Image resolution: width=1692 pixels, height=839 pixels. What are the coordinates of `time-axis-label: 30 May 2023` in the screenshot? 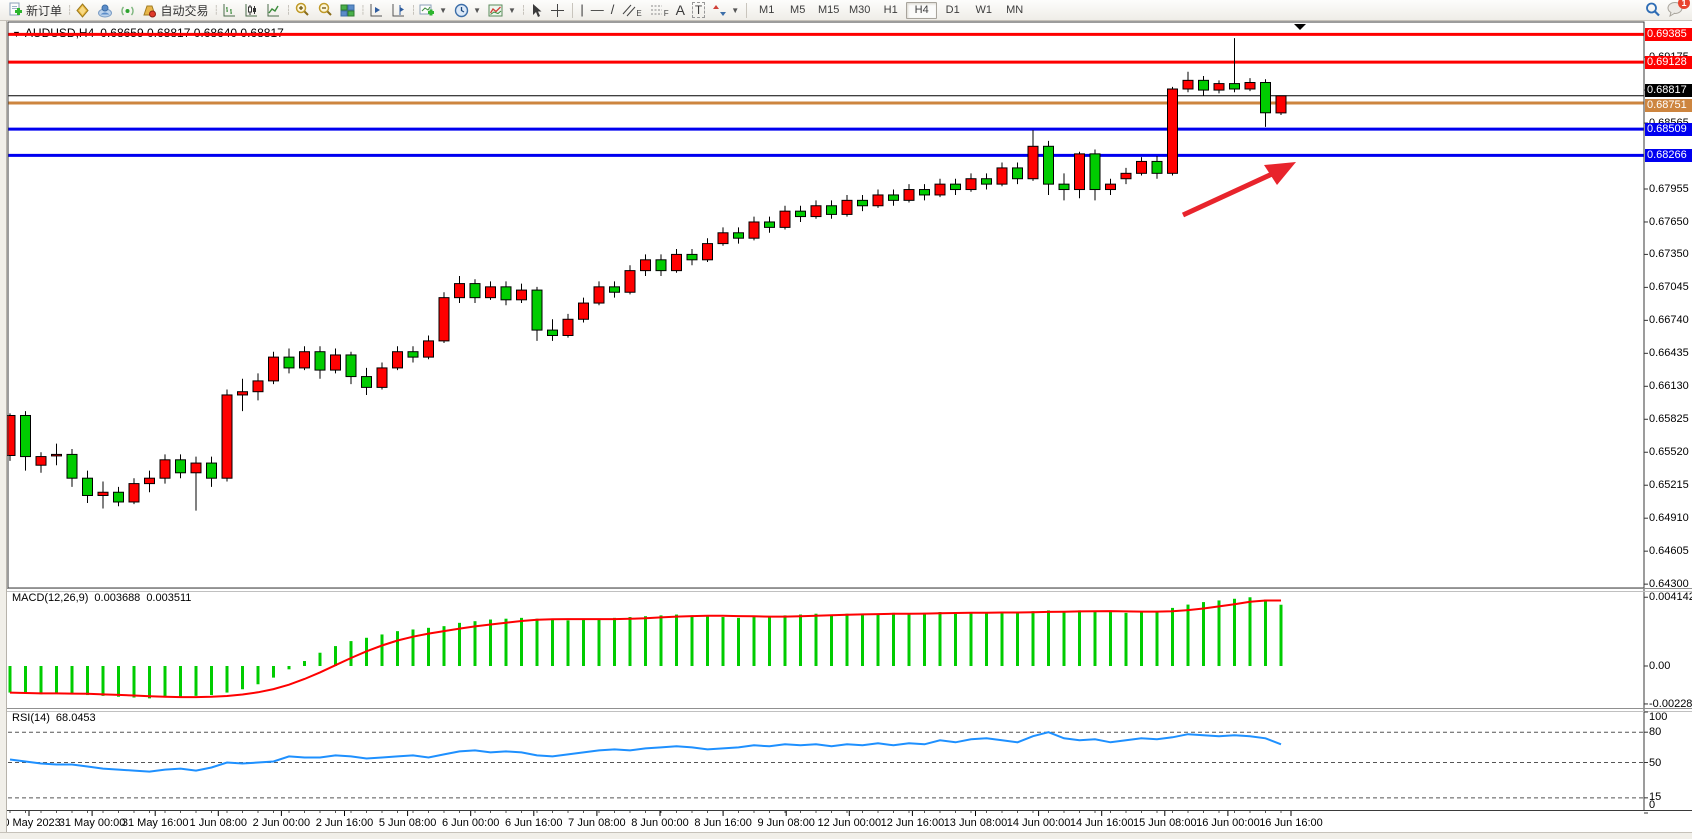 It's located at (30, 823).